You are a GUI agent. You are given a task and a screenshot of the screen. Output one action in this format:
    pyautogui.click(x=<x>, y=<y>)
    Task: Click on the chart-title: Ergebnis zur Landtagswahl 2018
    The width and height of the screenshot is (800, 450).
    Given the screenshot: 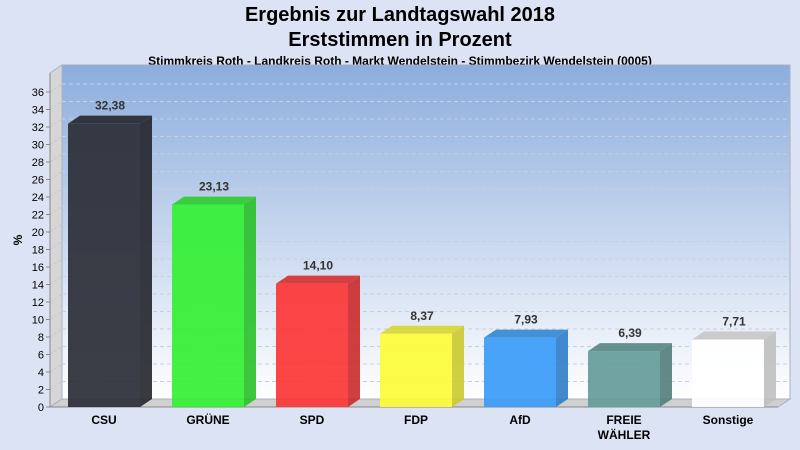 What is the action you would take?
    pyautogui.click(x=400, y=15)
    